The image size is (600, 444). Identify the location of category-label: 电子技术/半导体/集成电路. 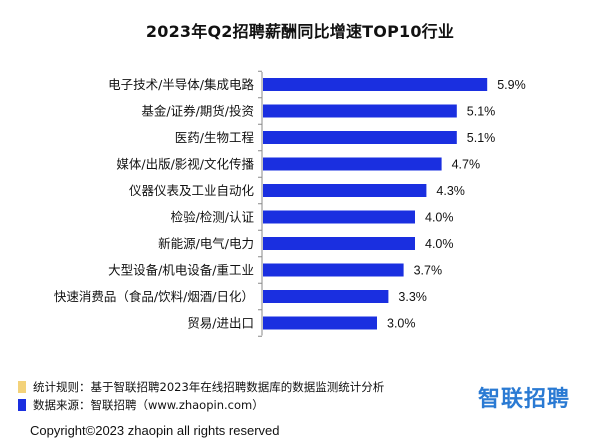
(181, 84).